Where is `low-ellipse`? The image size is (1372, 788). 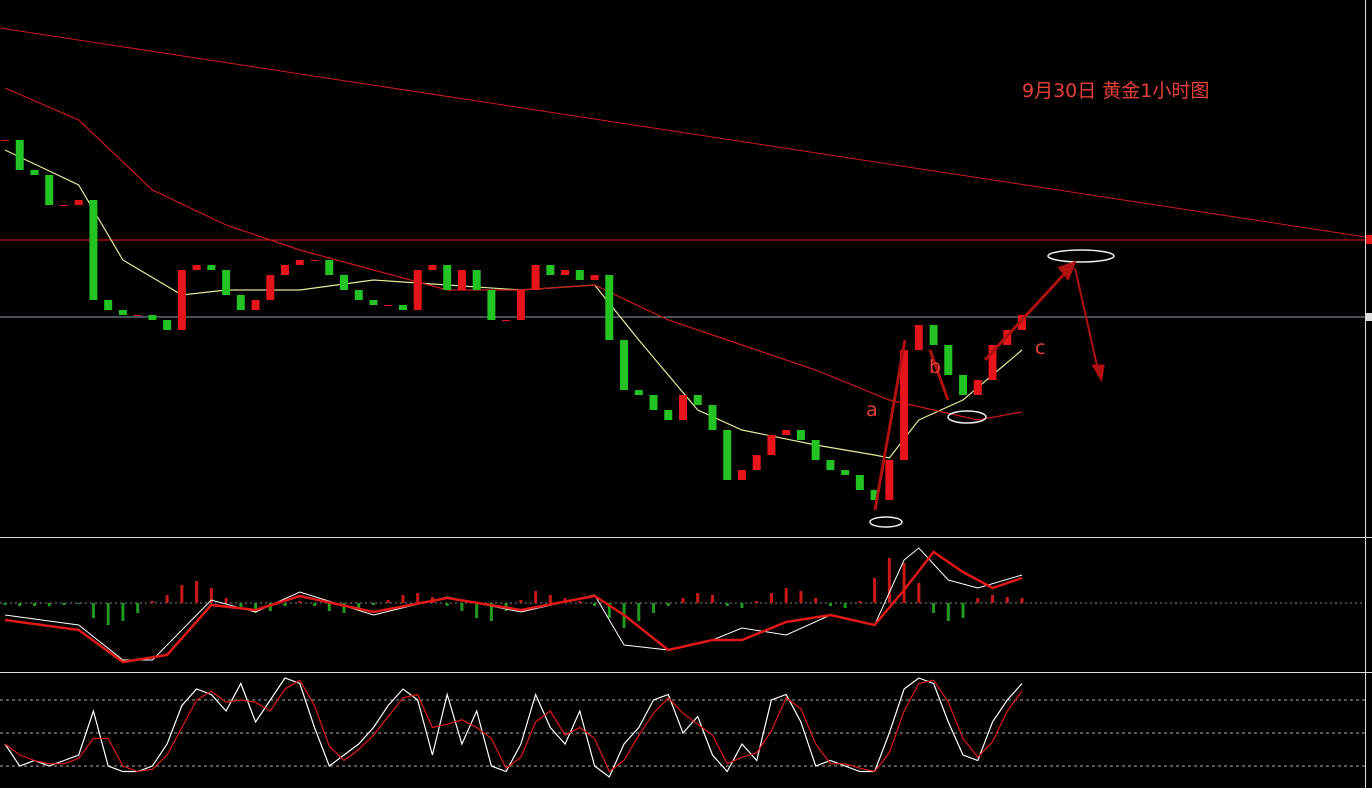 low-ellipse is located at coordinates (886, 522).